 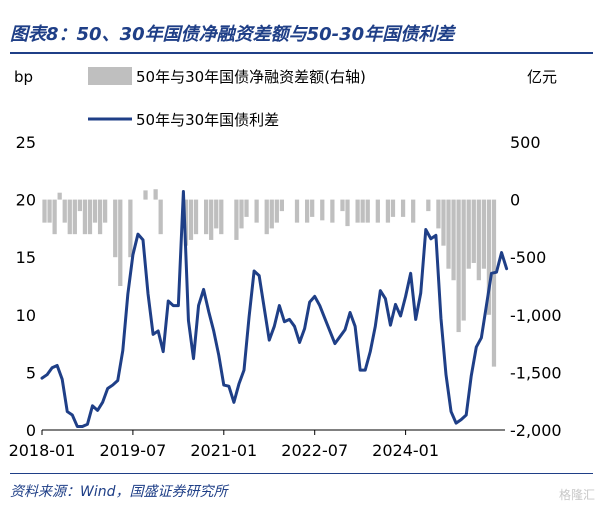 I want to click on legend-bar-swatch, so click(x=110, y=76).